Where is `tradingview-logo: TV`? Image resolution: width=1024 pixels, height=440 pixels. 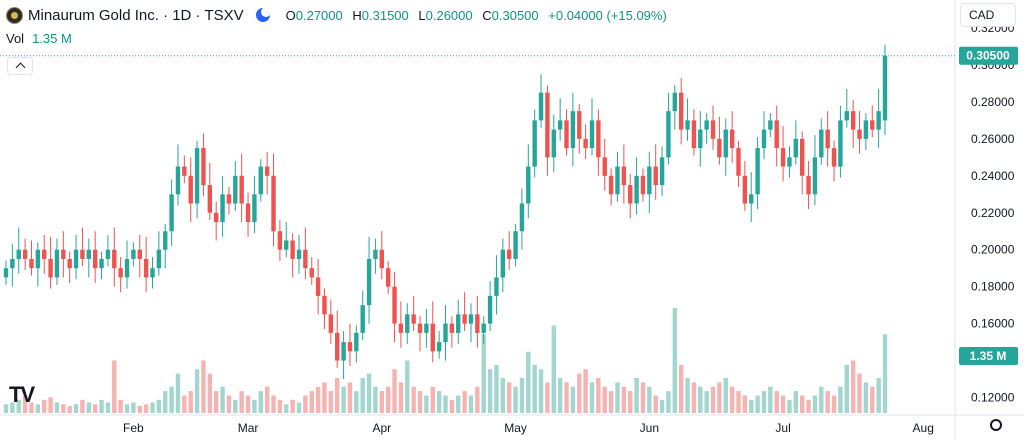
tradingview-logo: TV is located at coordinates (22, 394).